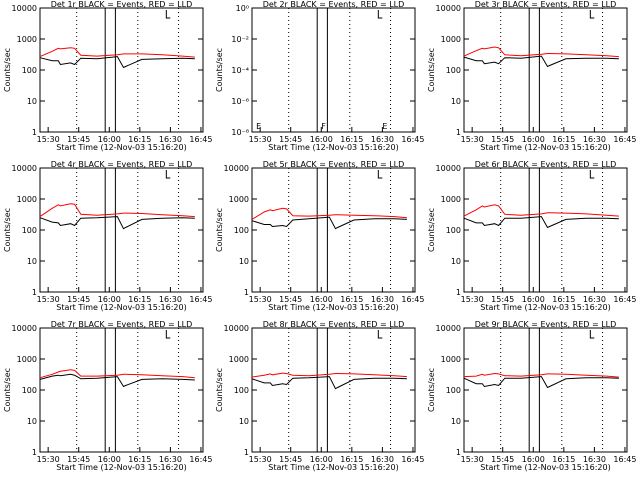 This screenshot has height=480, width=640. I want to click on chart-title: Det 9r BLACK = Events, RED = LLD, so click(546, 324).